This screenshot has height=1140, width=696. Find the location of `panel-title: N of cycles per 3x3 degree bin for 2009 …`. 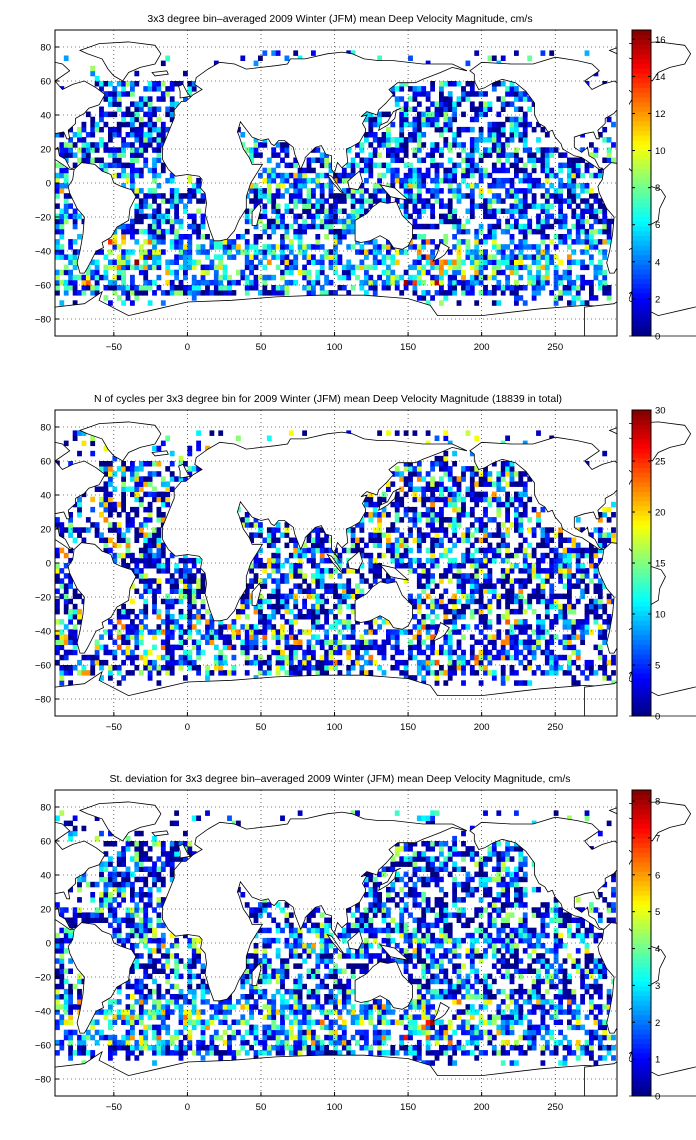

panel-title: N of cycles per 3x3 degree bin for 2009 … is located at coordinates (328, 399).